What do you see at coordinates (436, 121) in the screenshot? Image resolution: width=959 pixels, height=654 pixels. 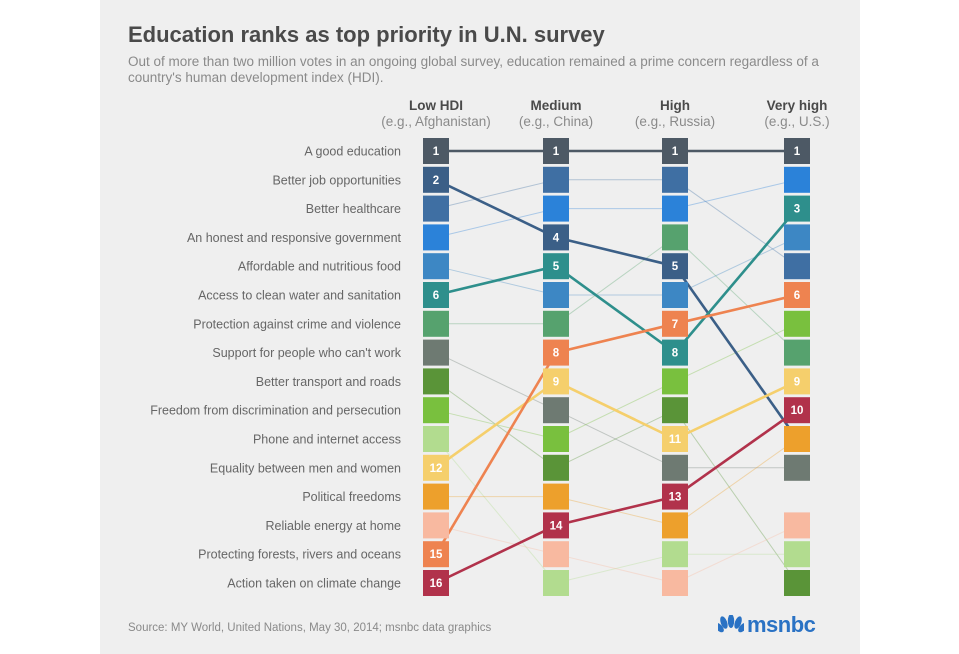 I see `column-example: (e.g., Afghanistan)` at bounding box center [436, 121].